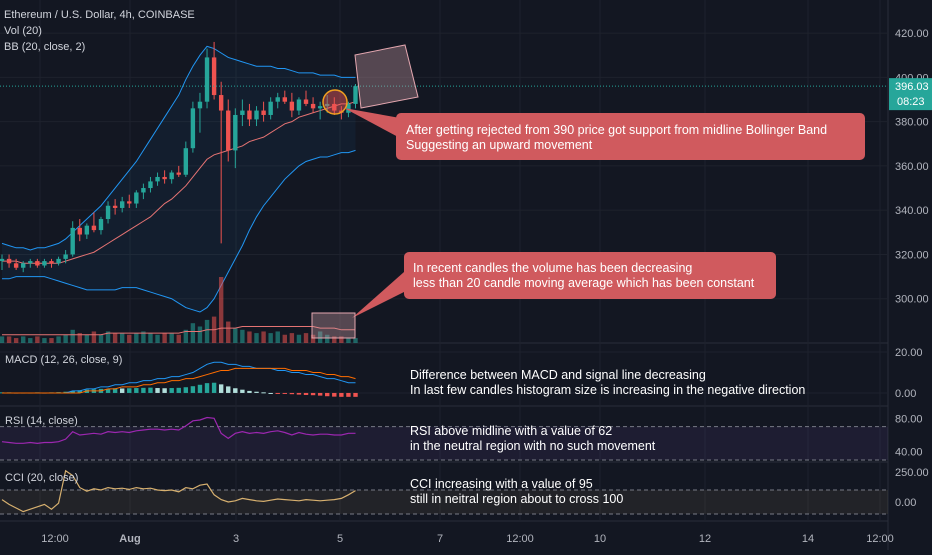  What do you see at coordinates (590, 275) in the screenshot?
I see `volume-callout-box` at bounding box center [590, 275].